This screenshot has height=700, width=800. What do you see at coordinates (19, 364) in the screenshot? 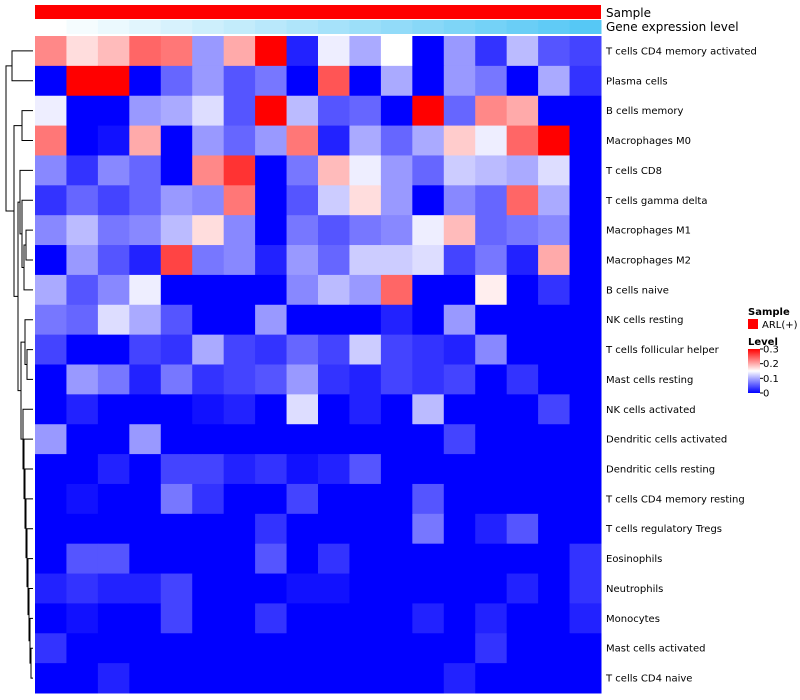
I see `row-dendrogram` at bounding box center [19, 364].